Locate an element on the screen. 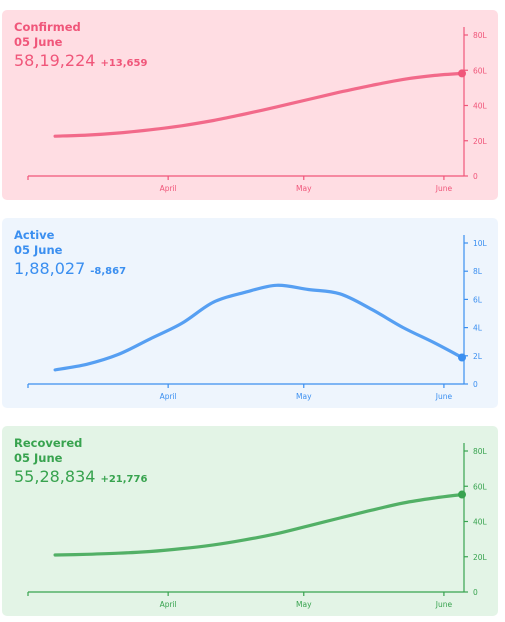 Image resolution: width=505 pixels, height=622 pixels. active-y-tick-label: 10L is located at coordinates (480, 243).